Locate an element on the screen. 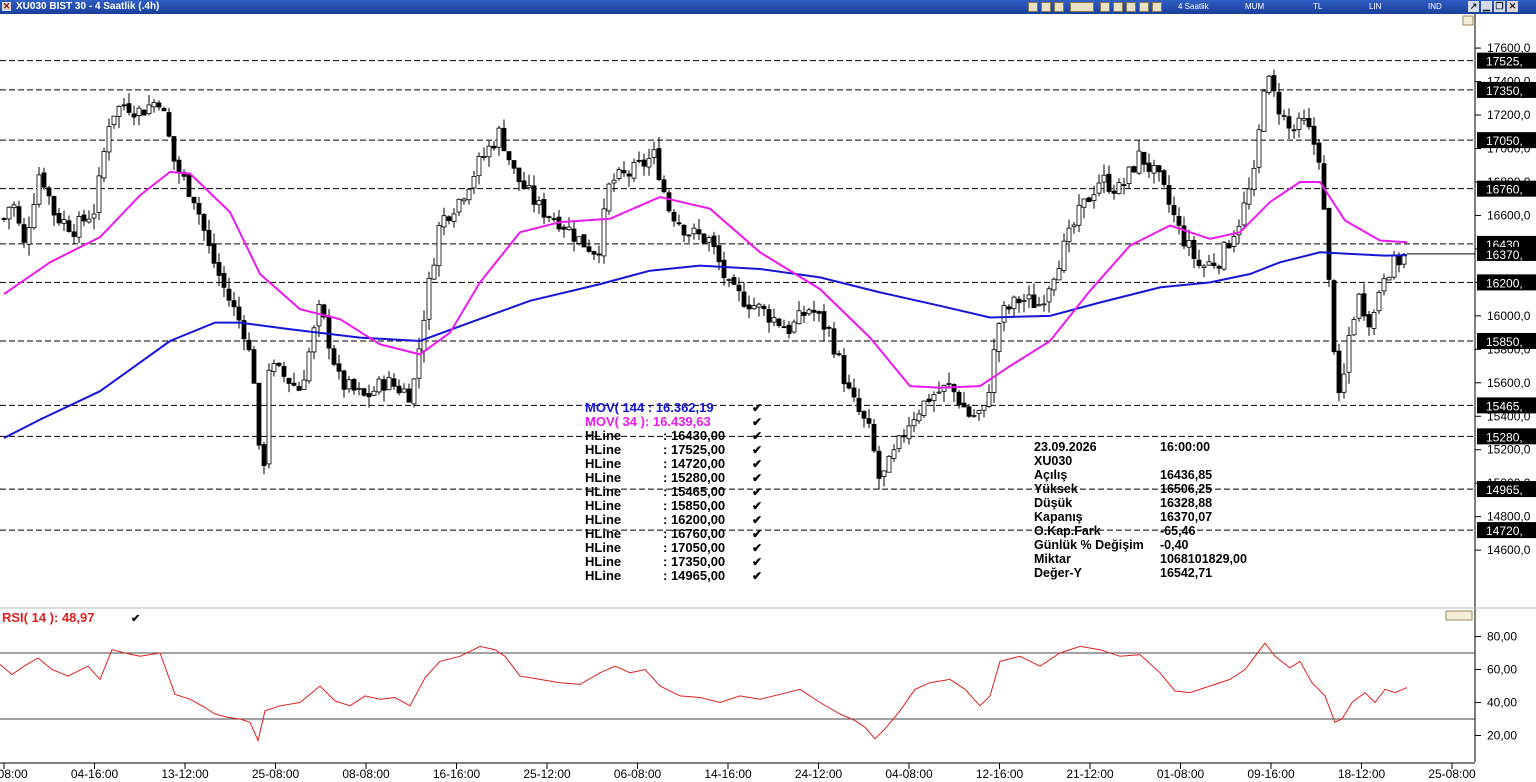 The height and width of the screenshot is (782, 1536). toolbar-zoom-icon is located at coordinates (1059, 7).